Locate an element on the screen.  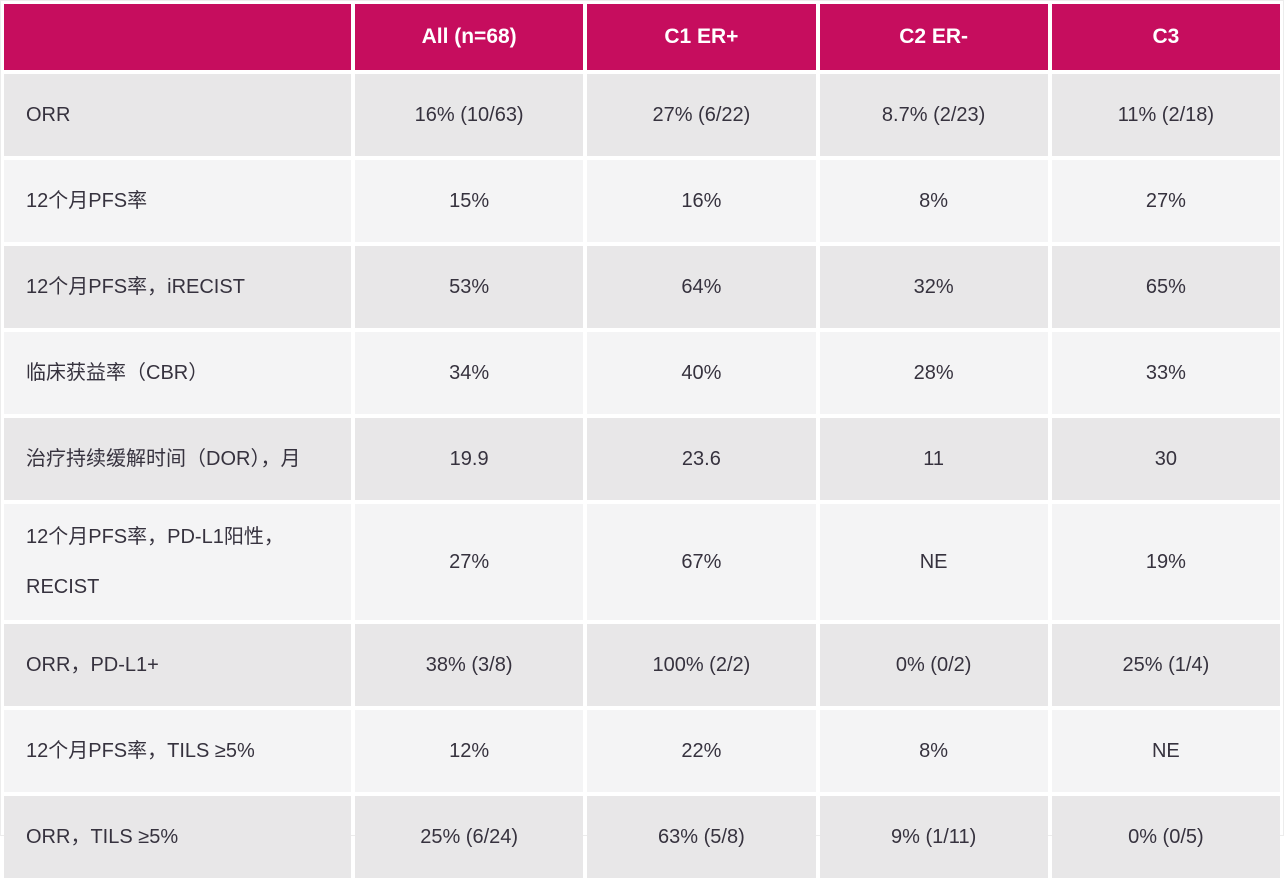
column-header-c3: C3 is located at coordinates (1165, 37).